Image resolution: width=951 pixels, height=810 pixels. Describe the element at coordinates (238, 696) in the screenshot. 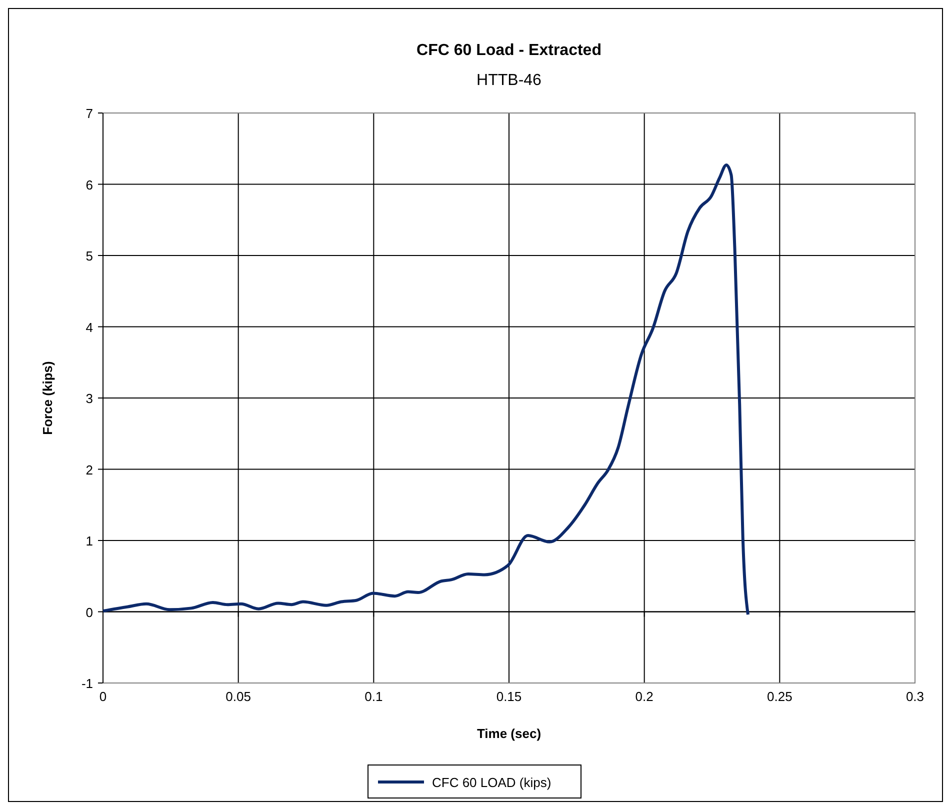

I see `x-tick-label: 0.05` at that location.